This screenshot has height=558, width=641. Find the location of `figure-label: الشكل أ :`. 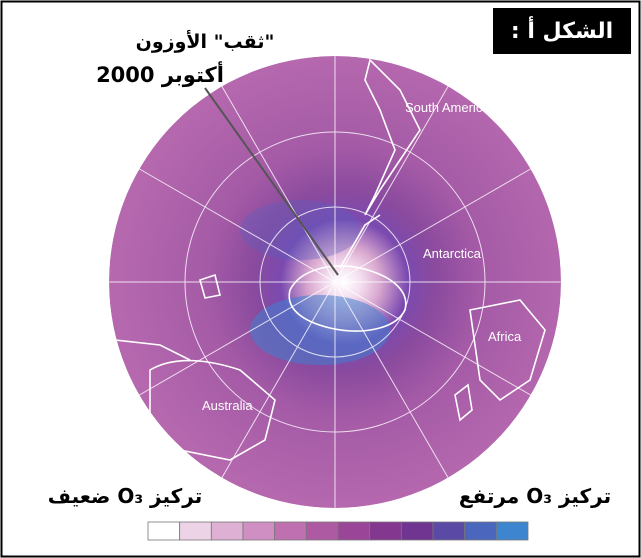

figure-label: الشكل أ : is located at coordinates (562, 29).